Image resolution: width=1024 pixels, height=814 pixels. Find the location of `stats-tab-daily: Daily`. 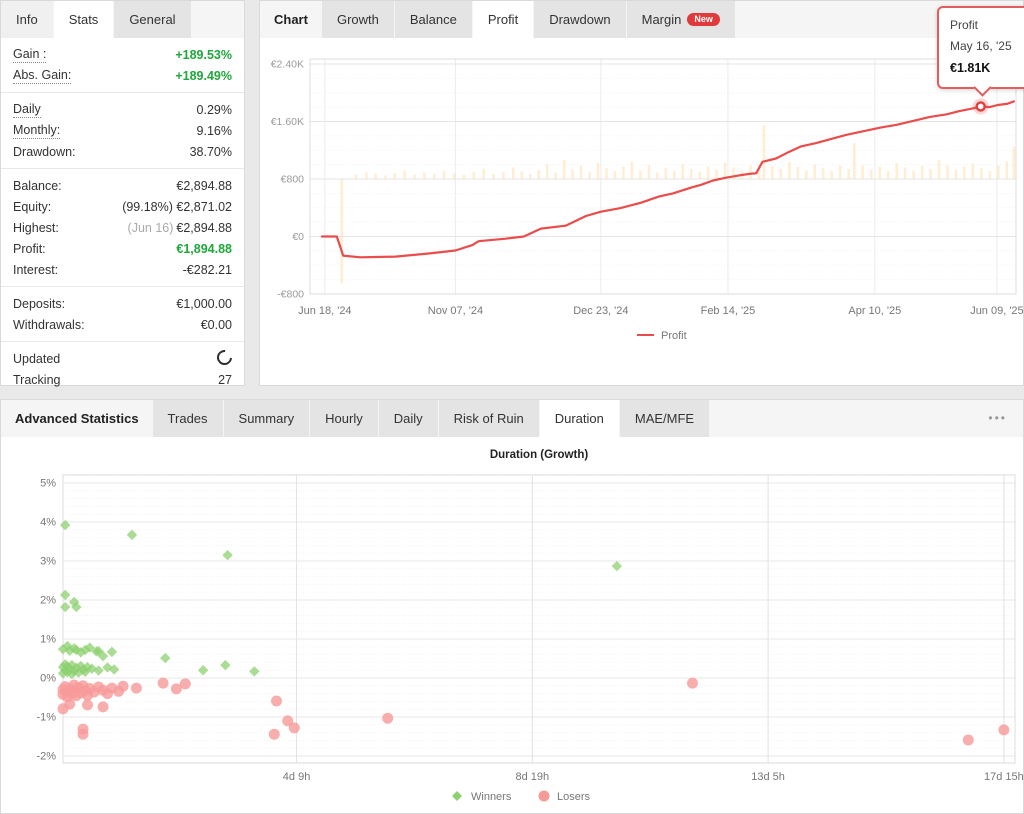

stats-tab-daily: Daily is located at coordinates (408, 418).